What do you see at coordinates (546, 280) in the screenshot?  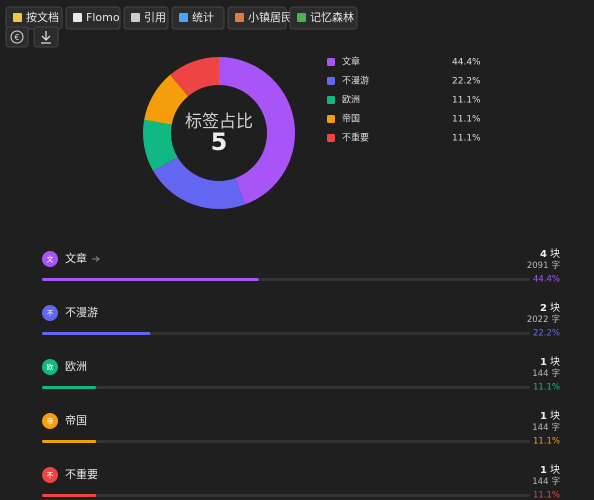 I see `item-percent: 44.4%` at bounding box center [546, 280].